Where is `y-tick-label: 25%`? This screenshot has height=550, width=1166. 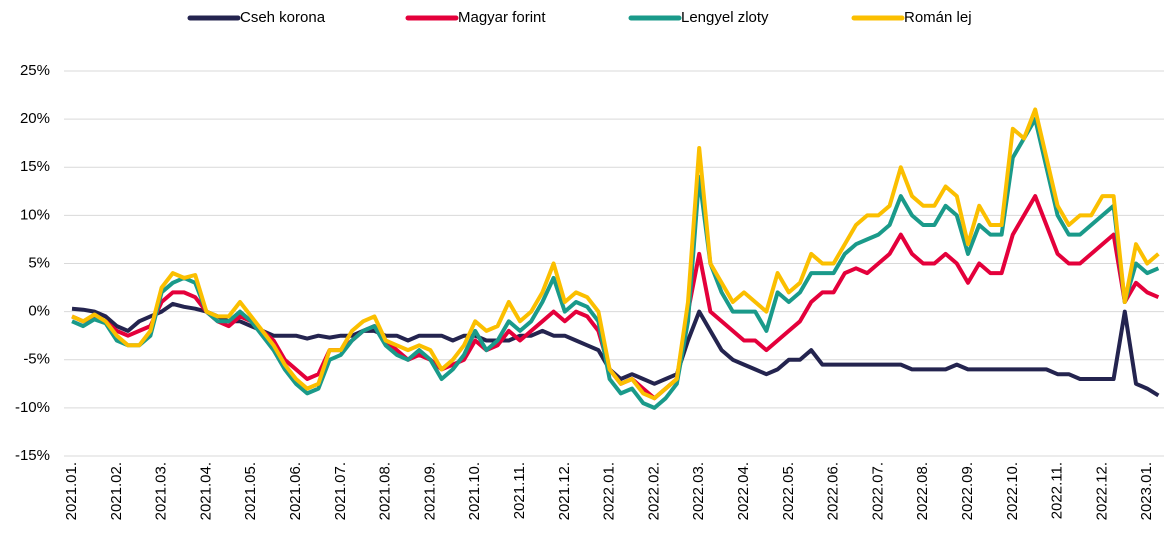
y-tick-label: 25% is located at coordinates (35, 70).